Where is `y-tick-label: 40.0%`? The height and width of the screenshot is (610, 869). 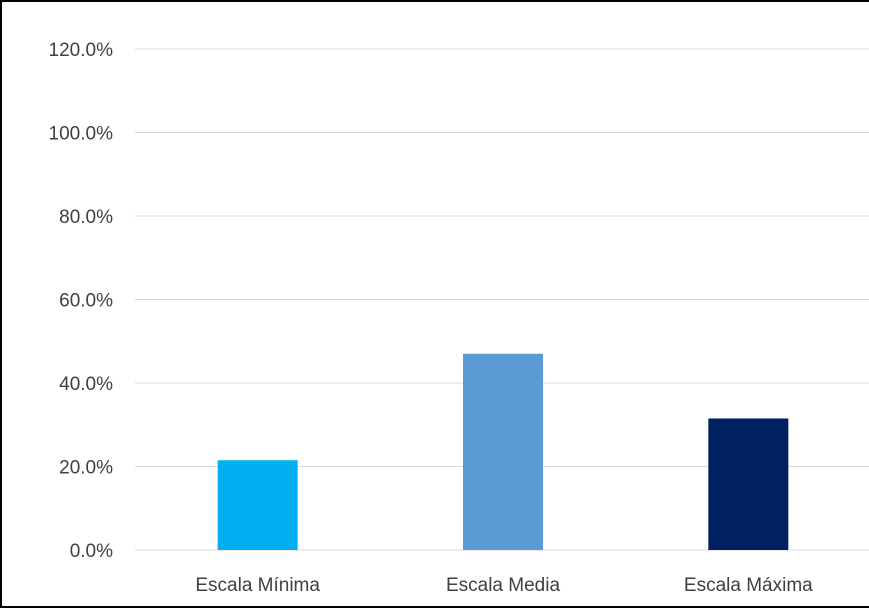 y-tick-label: 40.0% is located at coordinates (86, 384).